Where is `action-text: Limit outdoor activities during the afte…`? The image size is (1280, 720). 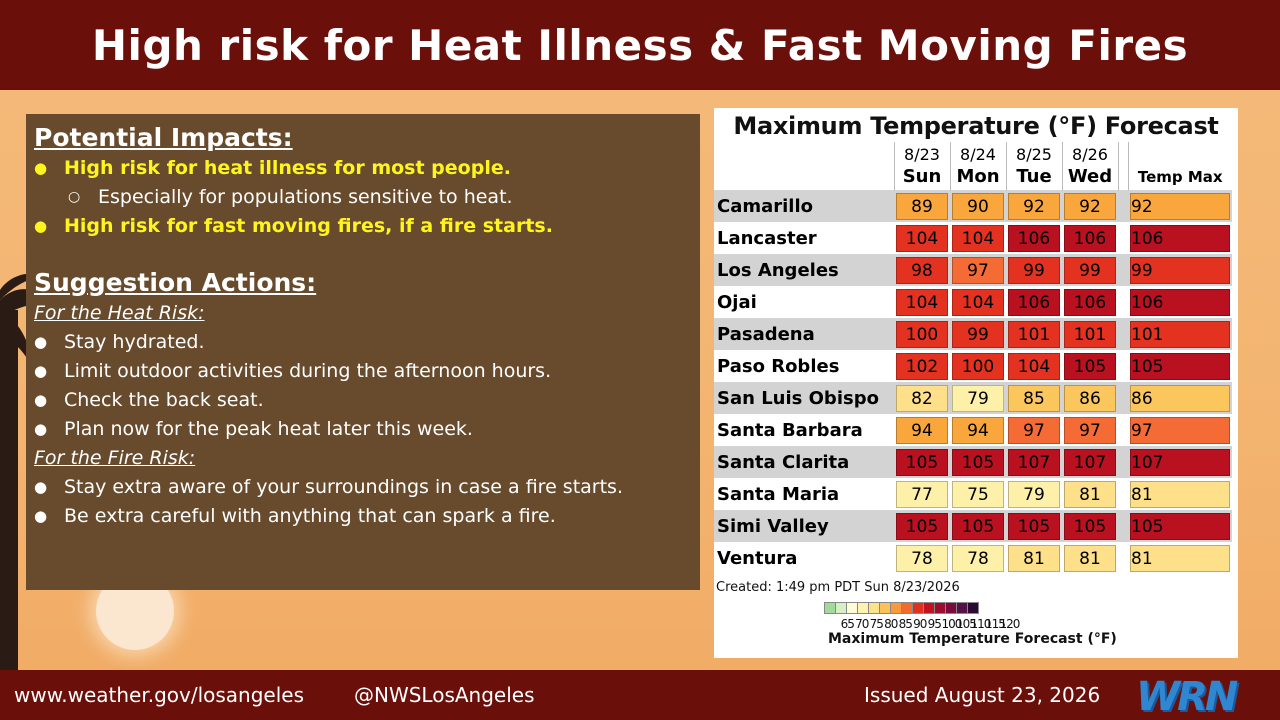
action-text: Limit outdoor activities during the afte… is located at coordinates (308, 371).